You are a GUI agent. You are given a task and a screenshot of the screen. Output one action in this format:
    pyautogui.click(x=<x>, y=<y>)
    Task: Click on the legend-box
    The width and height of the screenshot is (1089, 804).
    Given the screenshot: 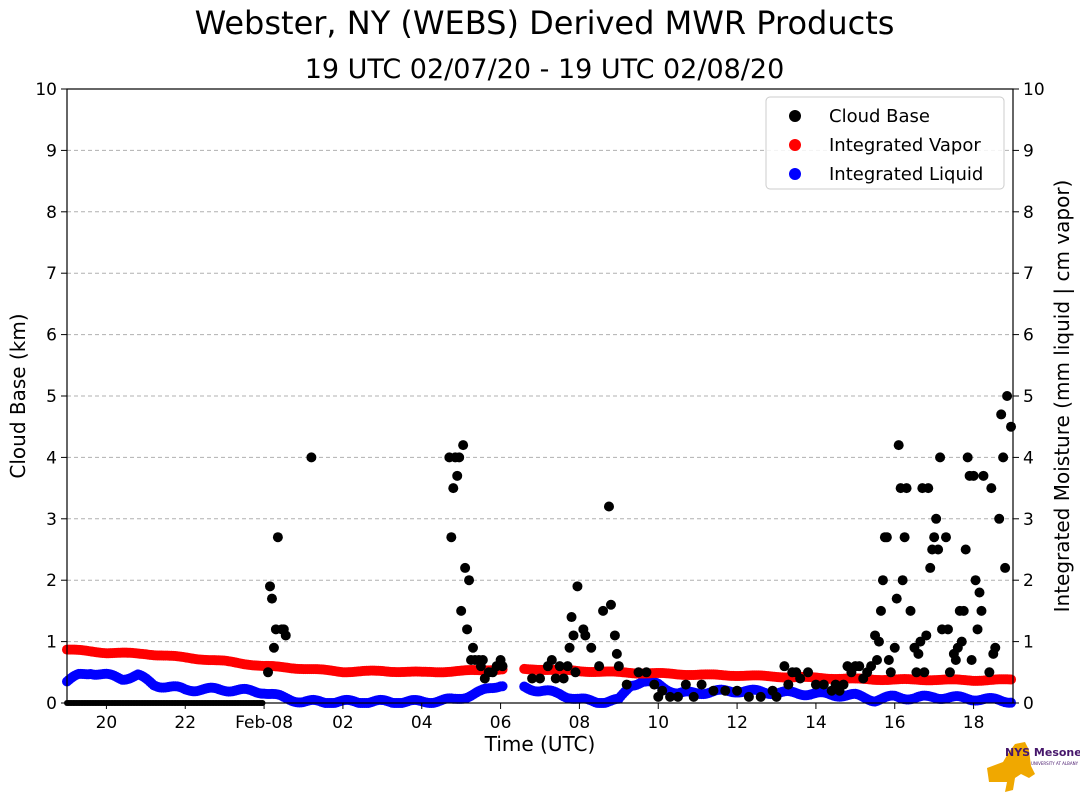 What is the action you would take?
    pyautogui.click(x=885, y=143)
    